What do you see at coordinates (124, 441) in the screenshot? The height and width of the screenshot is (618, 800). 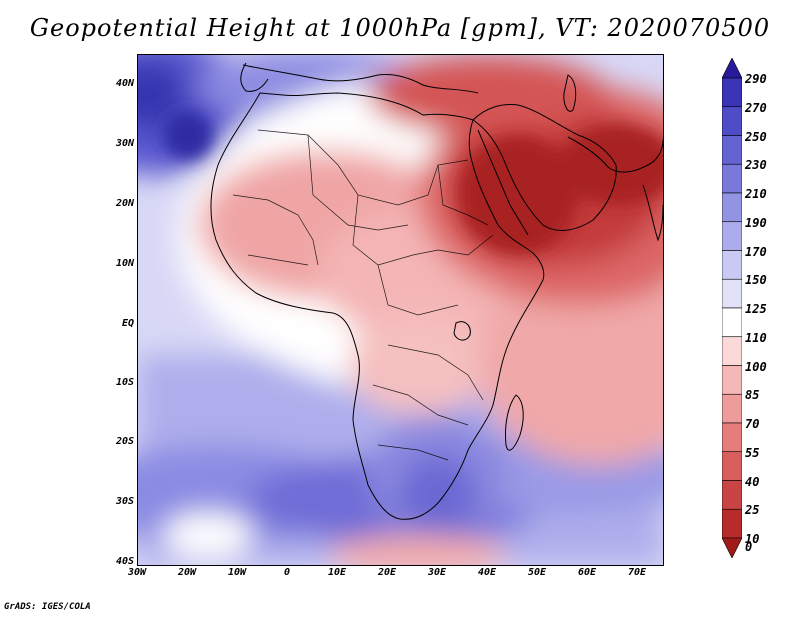 I see `lat-label-20s: 20S` at bounding box center [124, 441].